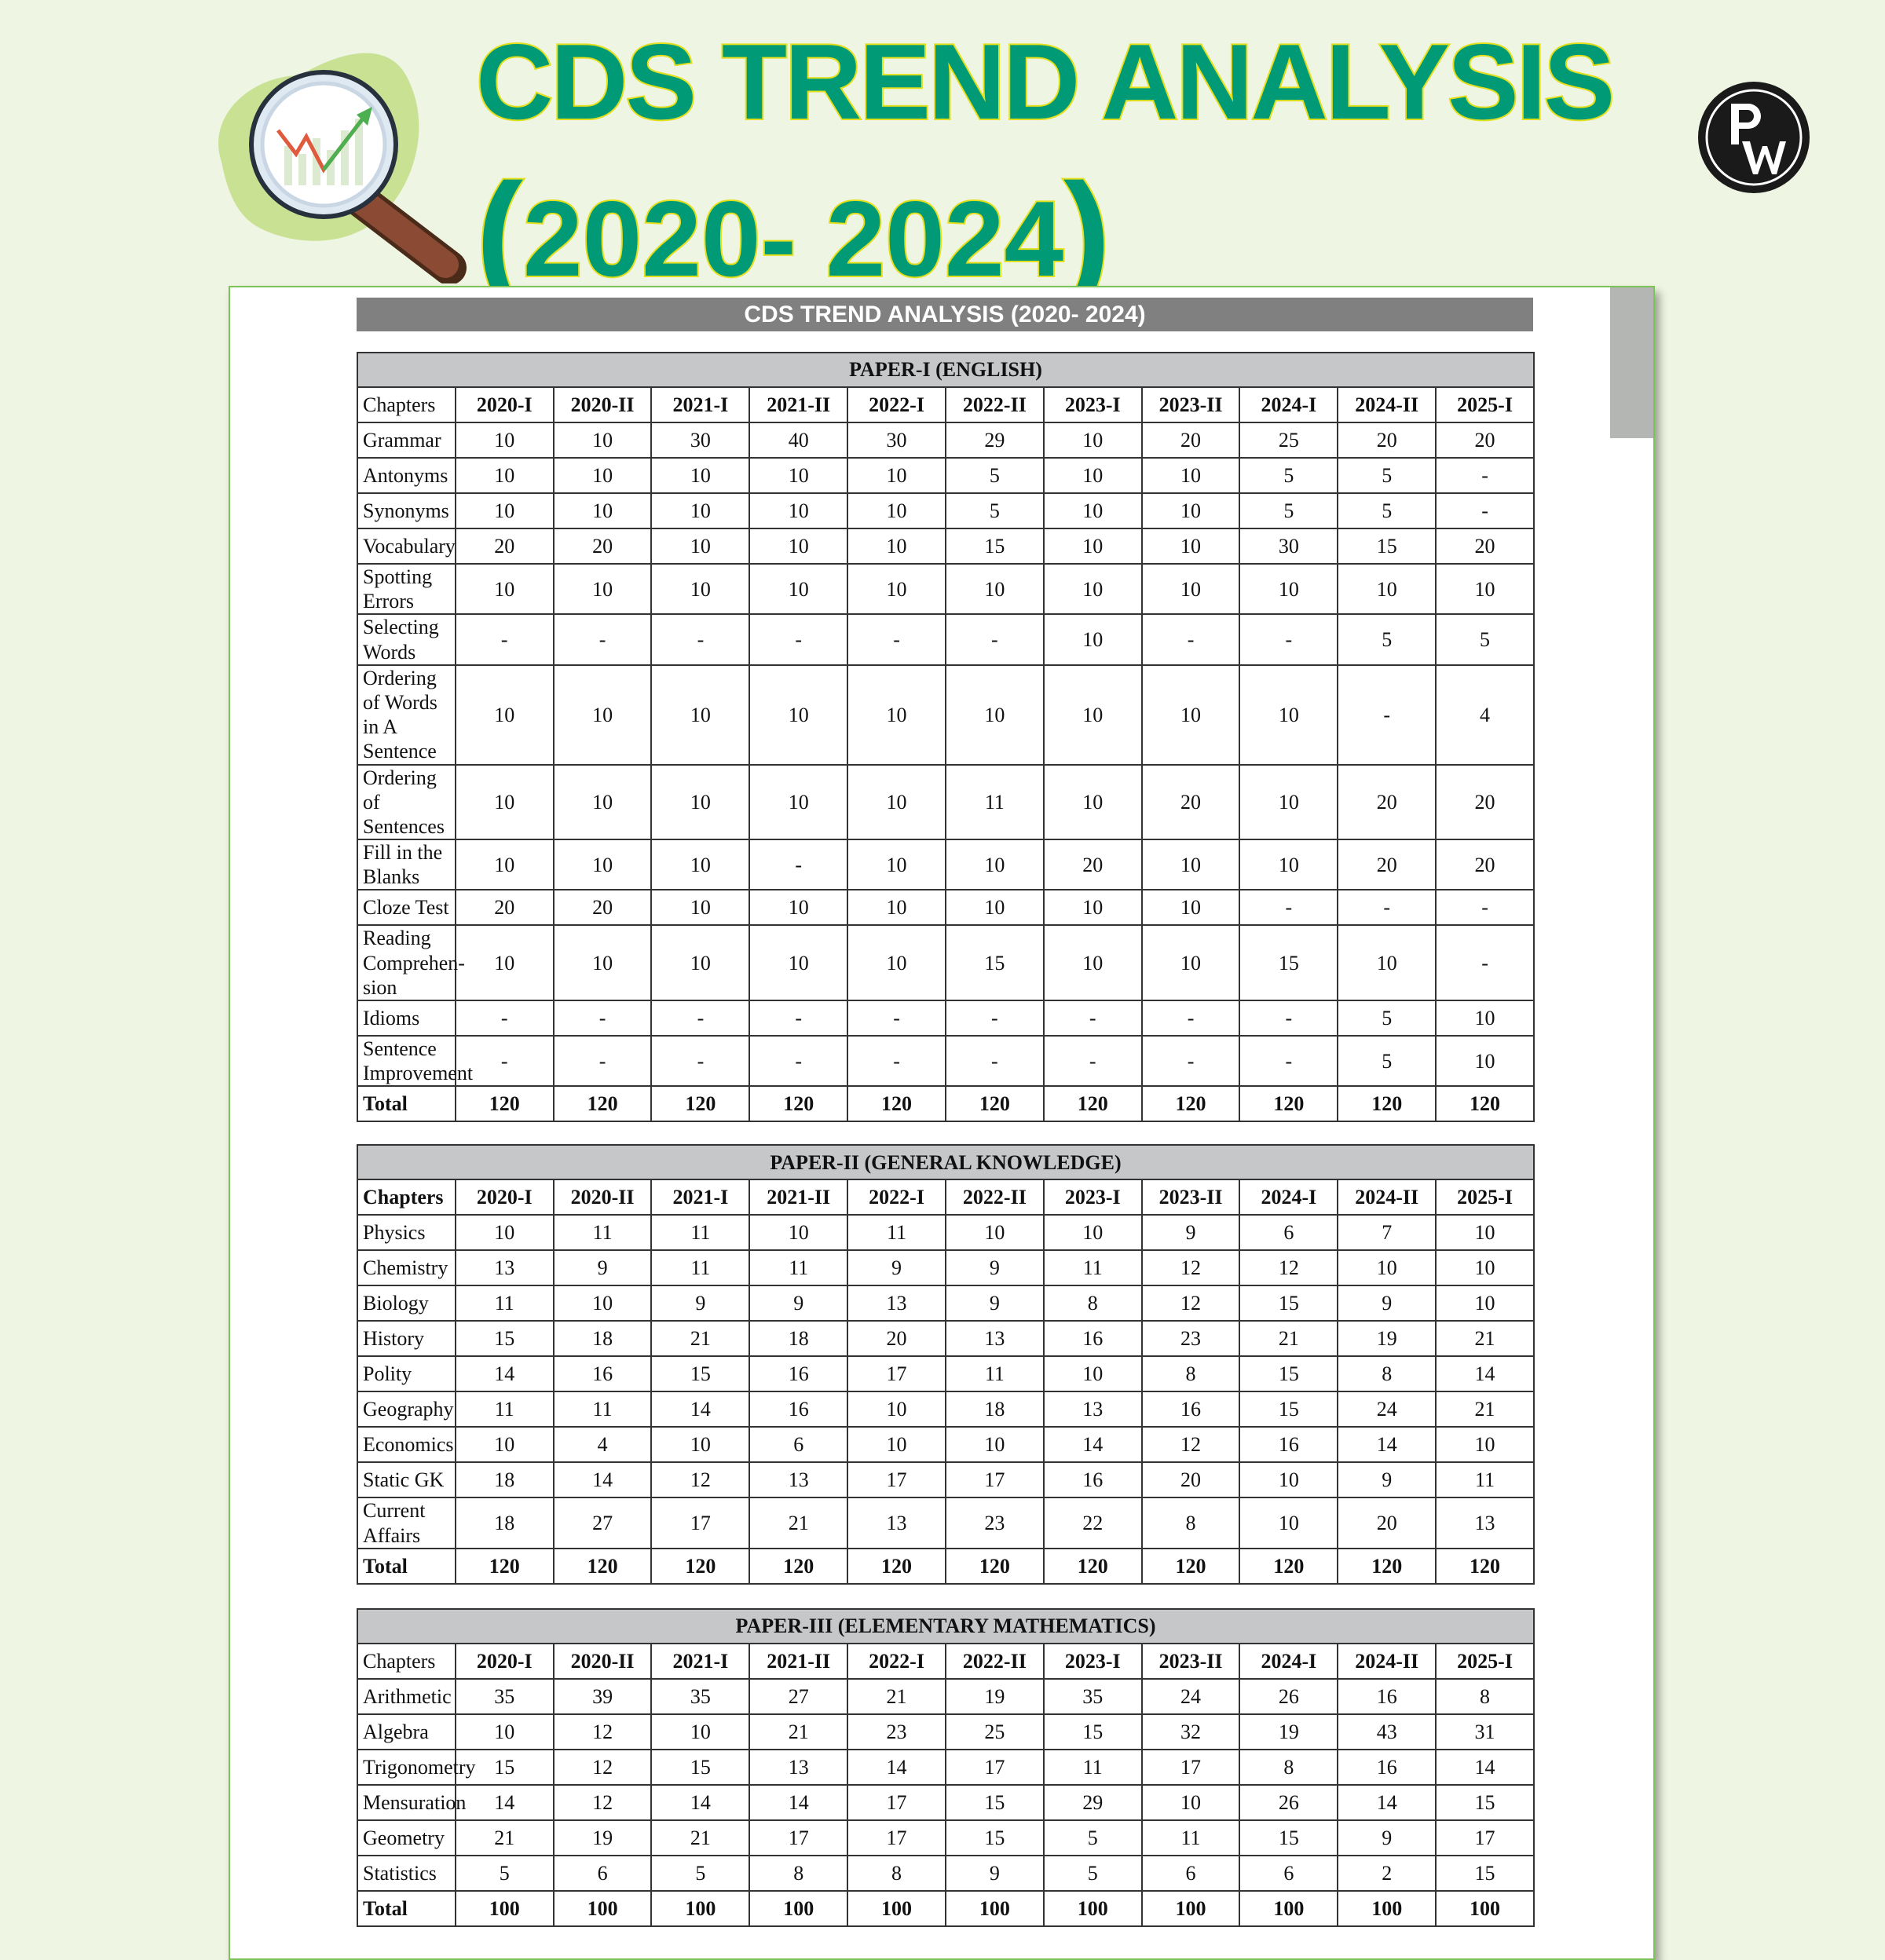 The width and height of the screenshot is (1885, 1960). I want to click on table-row: Polity 14 16 15 16 17 11 10 8 15 8 14, so click(946, 1374).